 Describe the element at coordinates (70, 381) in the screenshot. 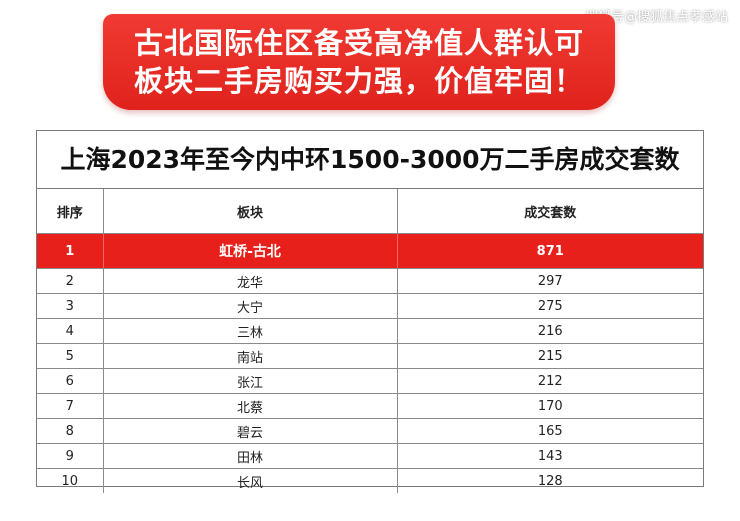

I see `rank-cell: 6` at that location.